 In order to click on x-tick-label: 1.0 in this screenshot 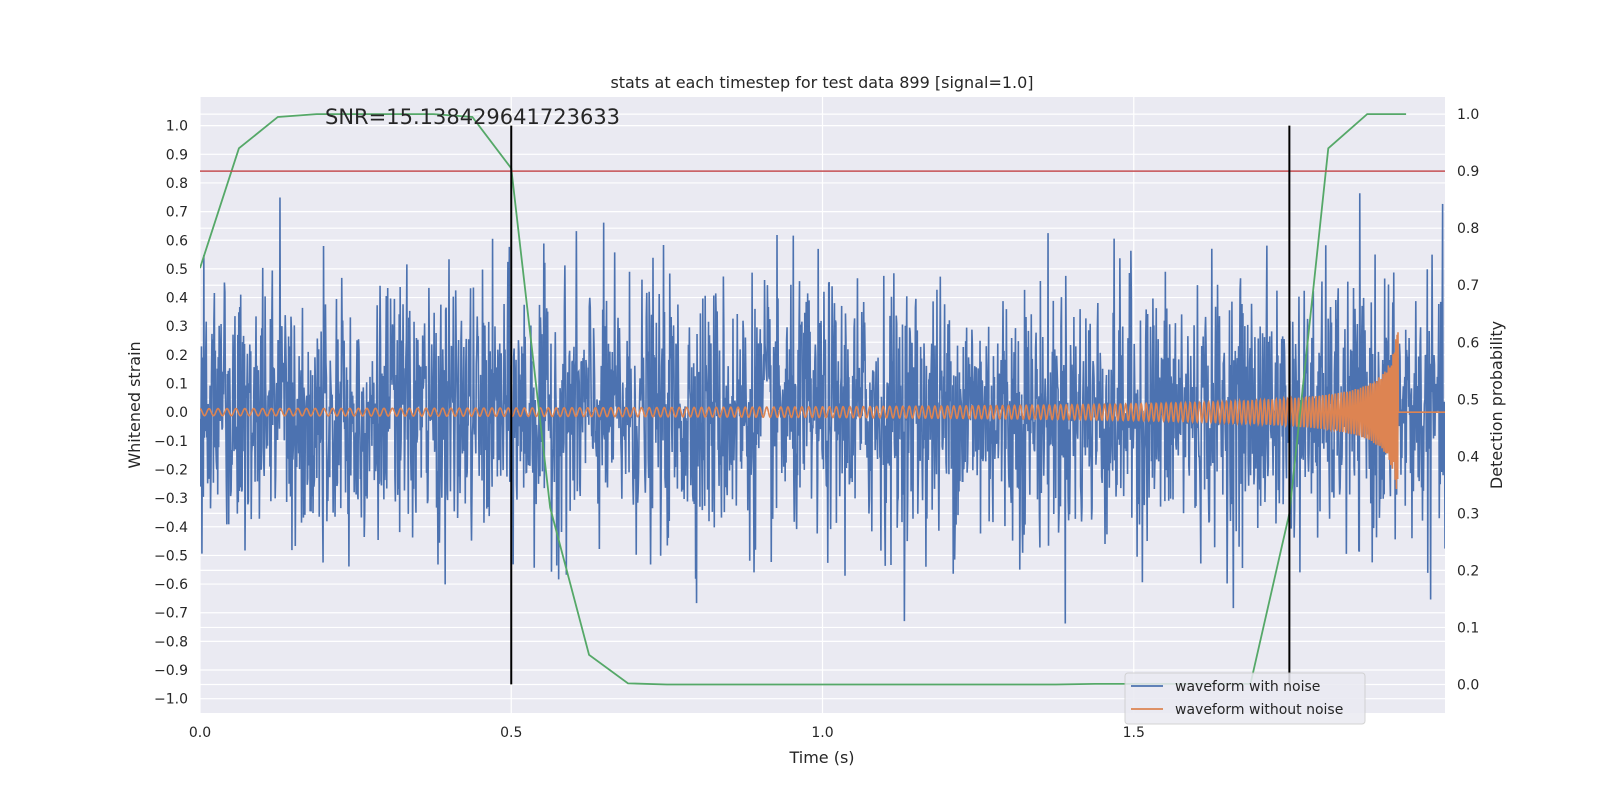, I will do `click(822, 733)`.